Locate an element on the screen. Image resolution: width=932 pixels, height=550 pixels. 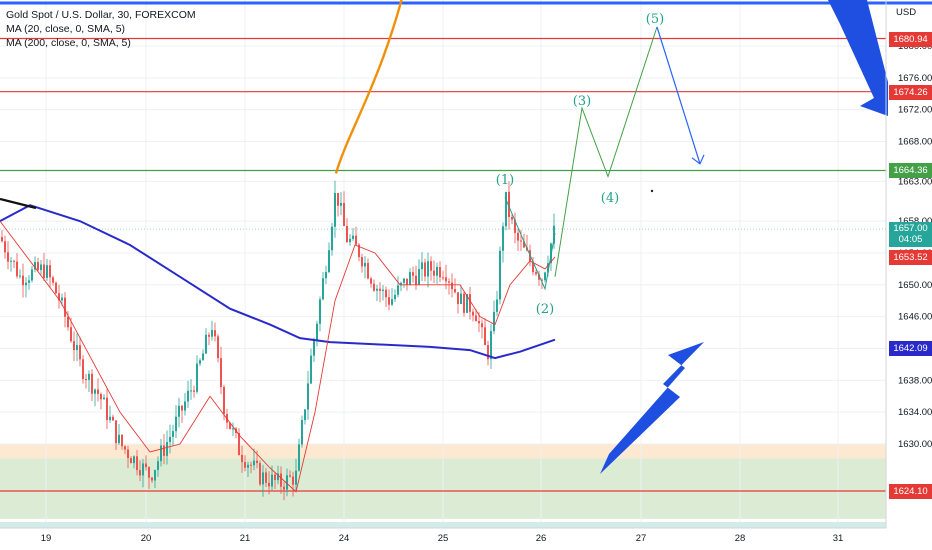
wave-label-5: (5) is located at coordinates (655, 19).